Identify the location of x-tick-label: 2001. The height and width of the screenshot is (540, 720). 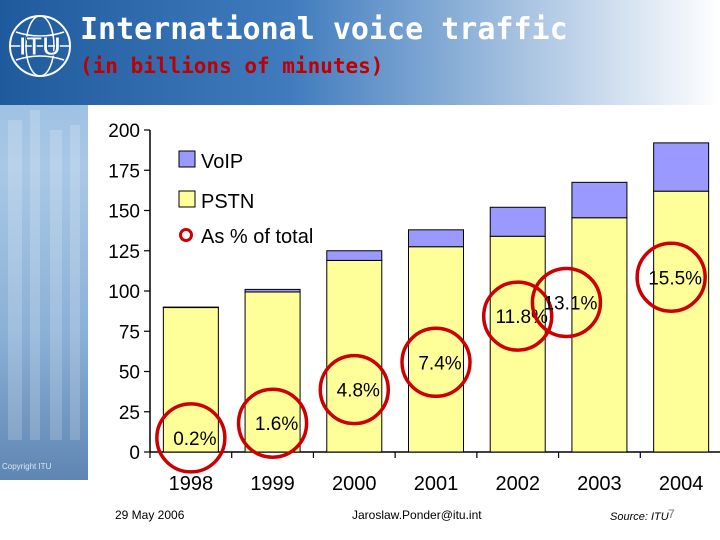
(436, 484).